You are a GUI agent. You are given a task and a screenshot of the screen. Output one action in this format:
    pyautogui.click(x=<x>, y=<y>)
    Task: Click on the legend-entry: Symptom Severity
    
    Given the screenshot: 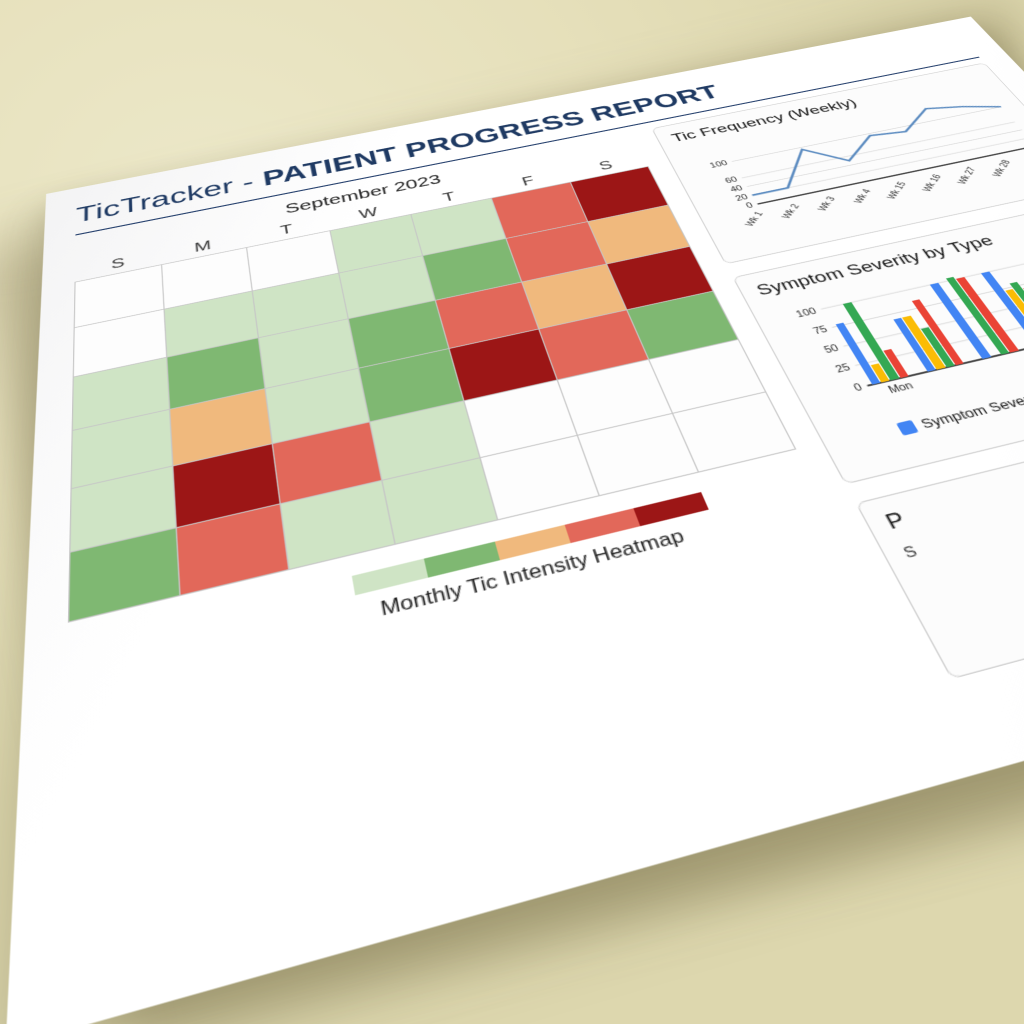 What is the action you would take?
    pyautogui.click(x=959, y=413)
    